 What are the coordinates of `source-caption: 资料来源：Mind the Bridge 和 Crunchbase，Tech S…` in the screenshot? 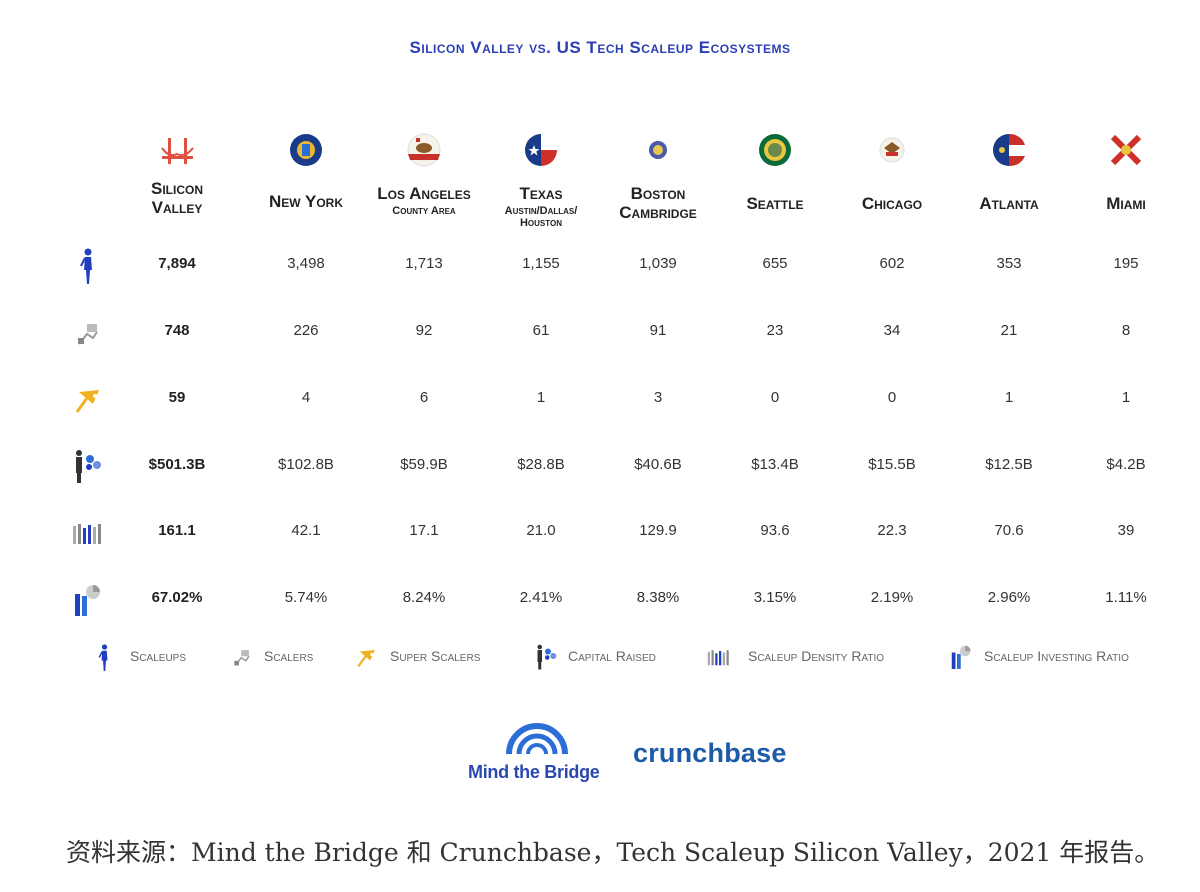 It's located at (613, 852).